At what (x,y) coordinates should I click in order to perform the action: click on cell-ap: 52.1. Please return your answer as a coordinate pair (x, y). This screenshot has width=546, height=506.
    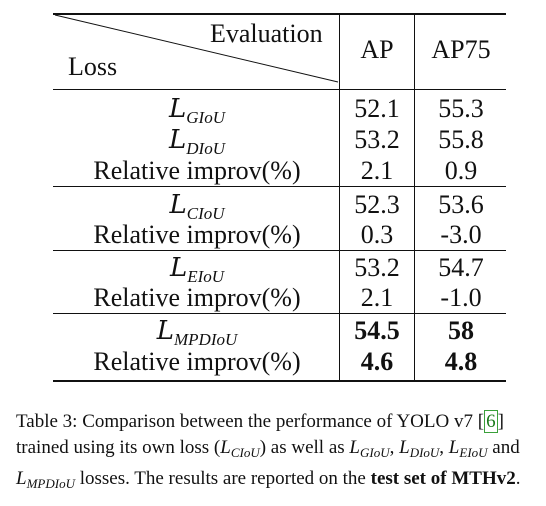
    Looking at the image, I should click on (377, 108).